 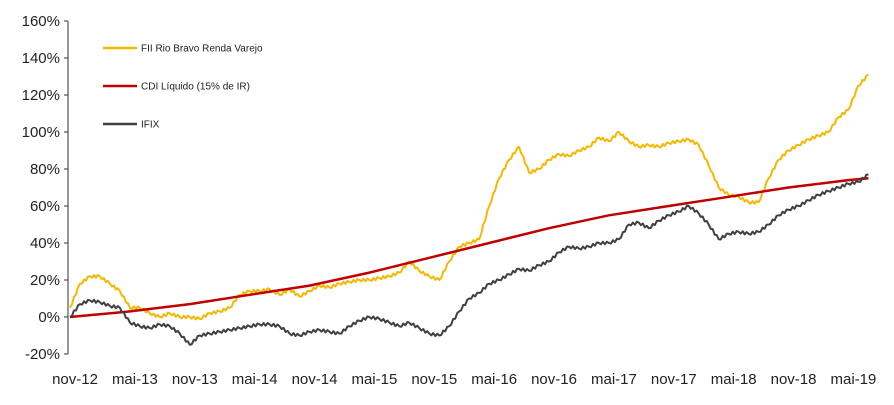 What do you see at coordinates (734, 379) in the screenshot?
I see `x-tick-label: mai-18` at bounding box center [734, 379].